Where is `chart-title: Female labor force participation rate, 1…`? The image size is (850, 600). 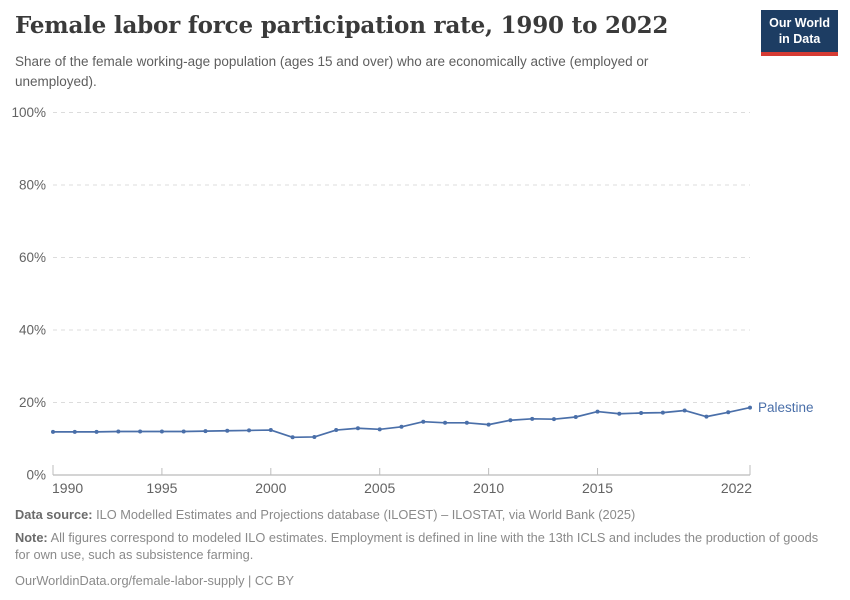
chart-title: Female labor force participation rate, 1… is located at coordinates (342, 25).